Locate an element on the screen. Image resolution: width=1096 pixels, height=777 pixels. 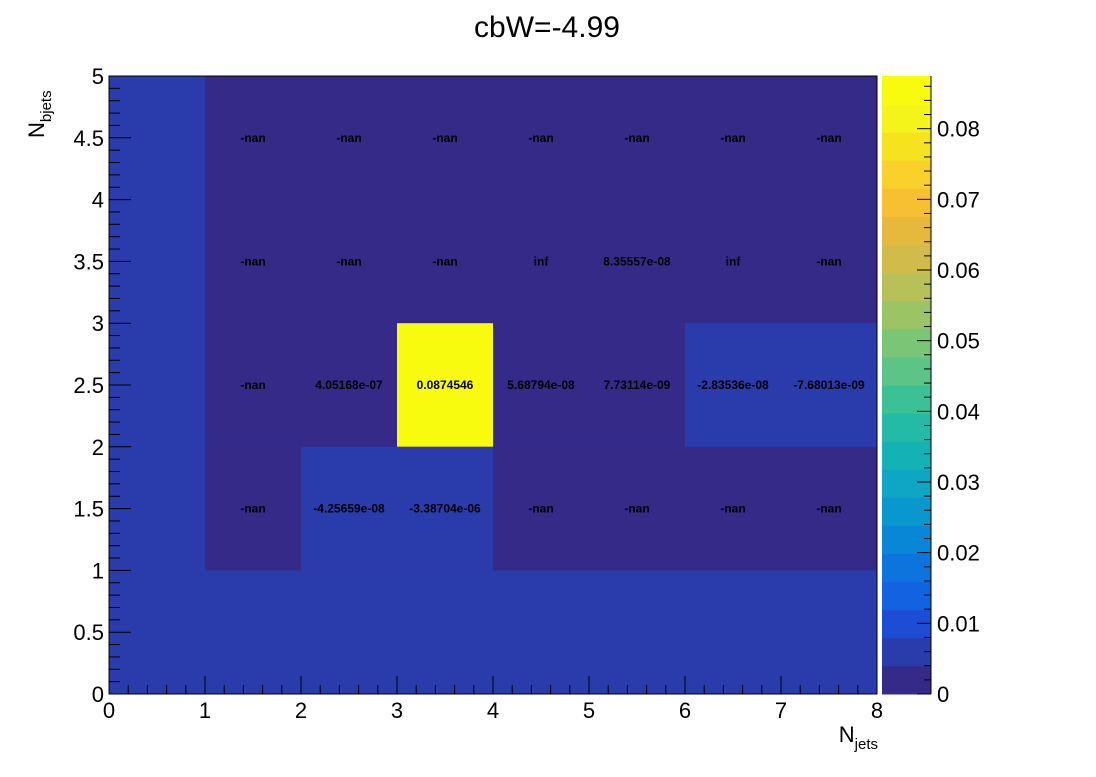
colorbar-tick-label: 0.08 is located at coordinates (958, 129).